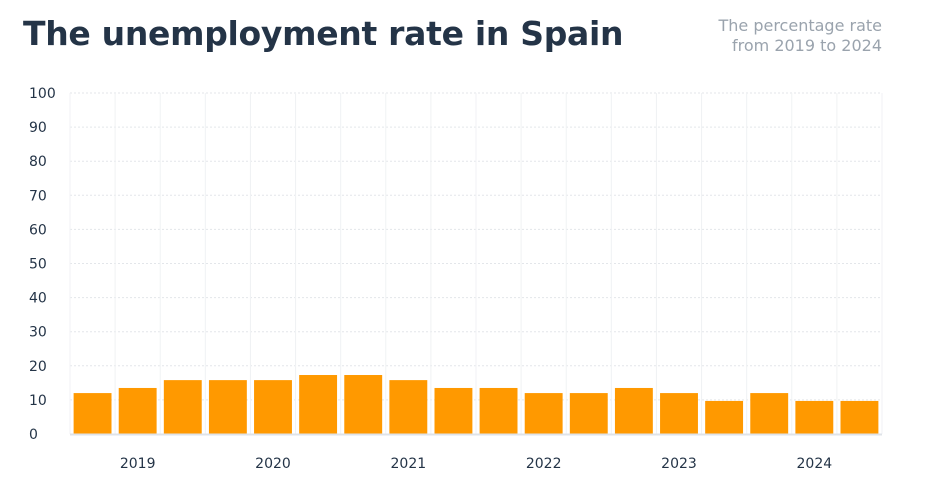 This screenshot has width=935, height=491. I want to click on y-tick-label: 40, so click(38, 299).